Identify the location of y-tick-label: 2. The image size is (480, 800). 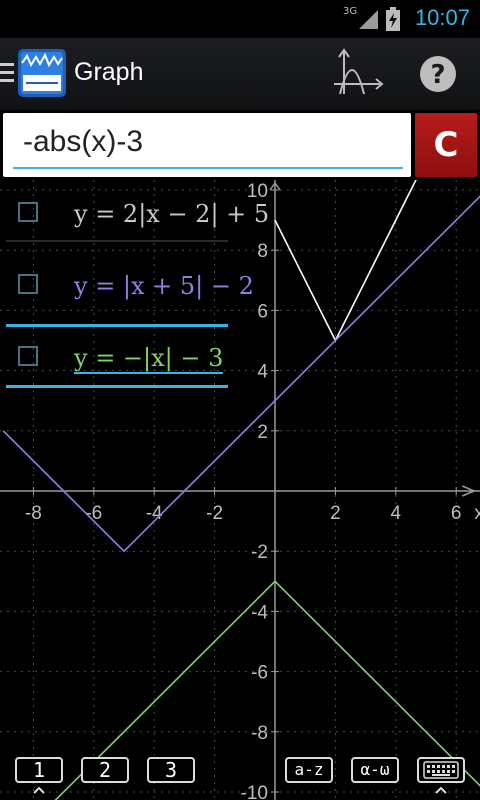
(262, 432).